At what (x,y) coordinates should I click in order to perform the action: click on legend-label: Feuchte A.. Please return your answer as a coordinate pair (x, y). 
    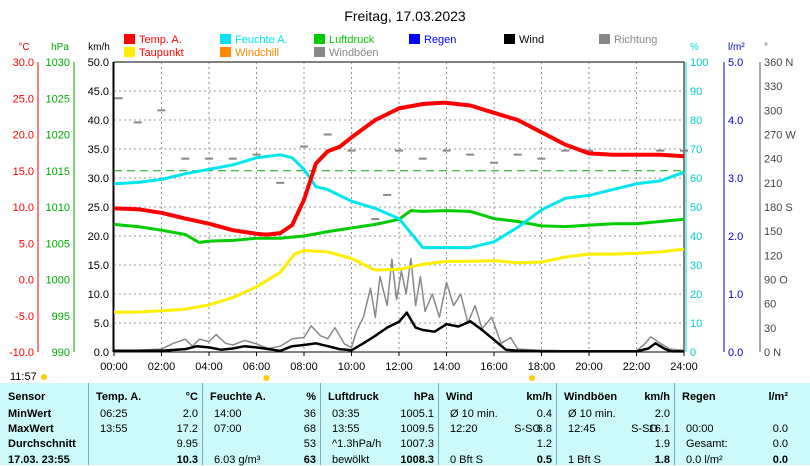
    Looking at the image, I should click on (261, 40).